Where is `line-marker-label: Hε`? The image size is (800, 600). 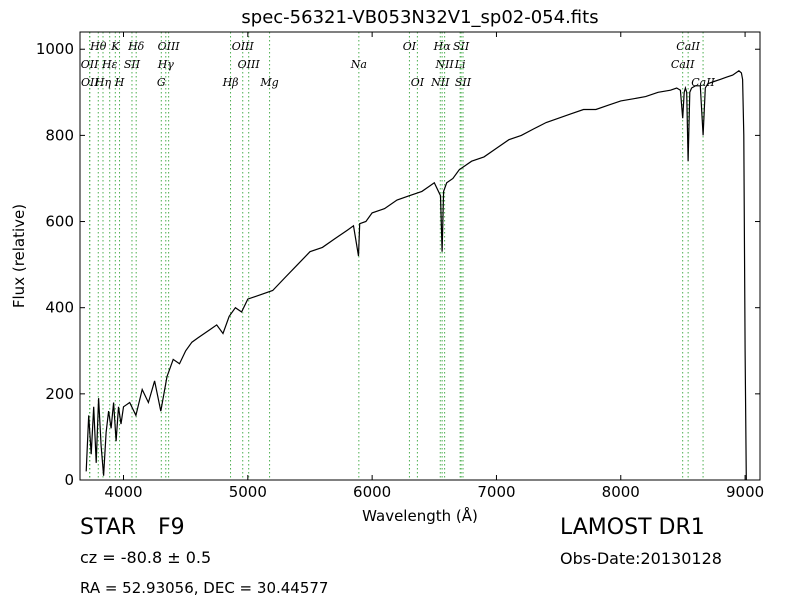
line-marker-label: Hε is located at coordinates (109, 64).